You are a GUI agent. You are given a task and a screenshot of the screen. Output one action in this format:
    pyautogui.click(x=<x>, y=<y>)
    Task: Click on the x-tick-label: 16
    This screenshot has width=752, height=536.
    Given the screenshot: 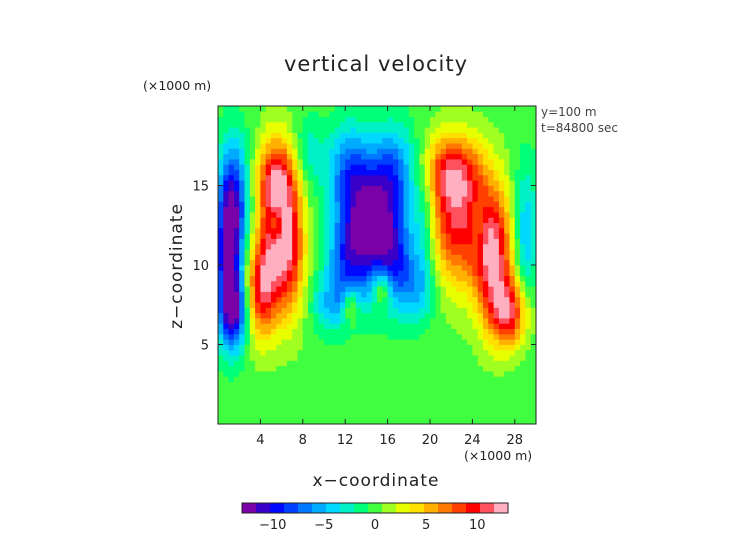 What is the action you would take?
    pyautogui.click(x=387, y=440)
    